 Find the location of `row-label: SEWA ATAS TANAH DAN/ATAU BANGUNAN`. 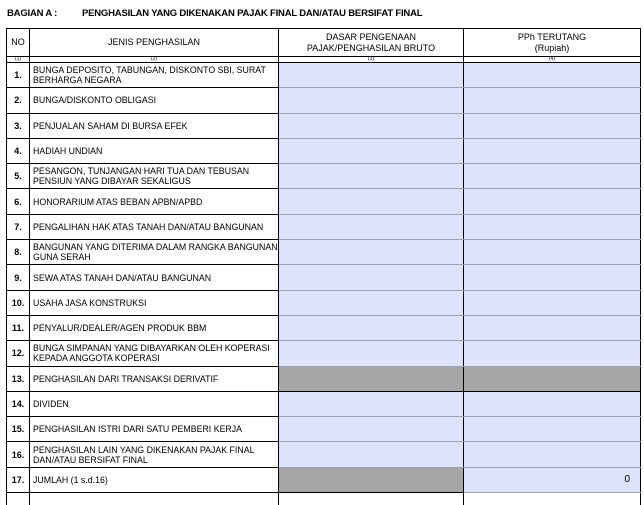

row-label: SEWA ATAS TANAH DAN/ATAU BANGUNAN is located at coordinates (154, 277).